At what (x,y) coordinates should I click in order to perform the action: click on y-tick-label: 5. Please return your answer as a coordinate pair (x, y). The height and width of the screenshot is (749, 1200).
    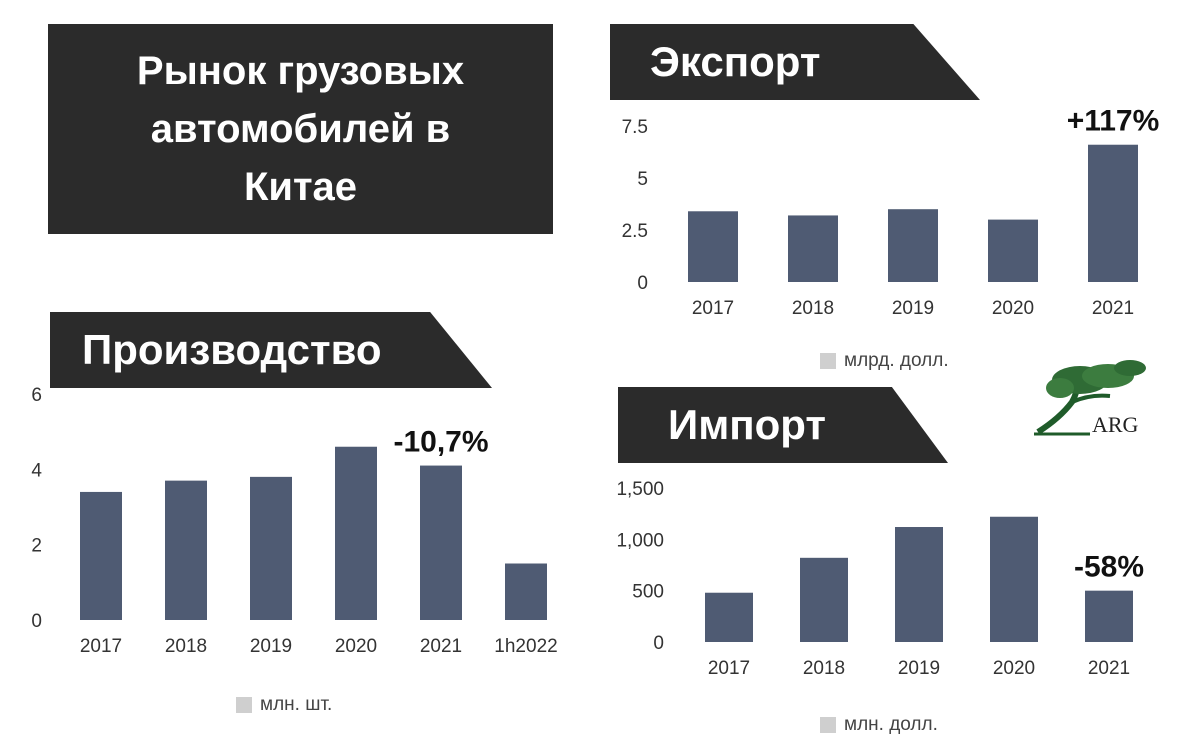
    Looking at the image, I should click on (642, 179).